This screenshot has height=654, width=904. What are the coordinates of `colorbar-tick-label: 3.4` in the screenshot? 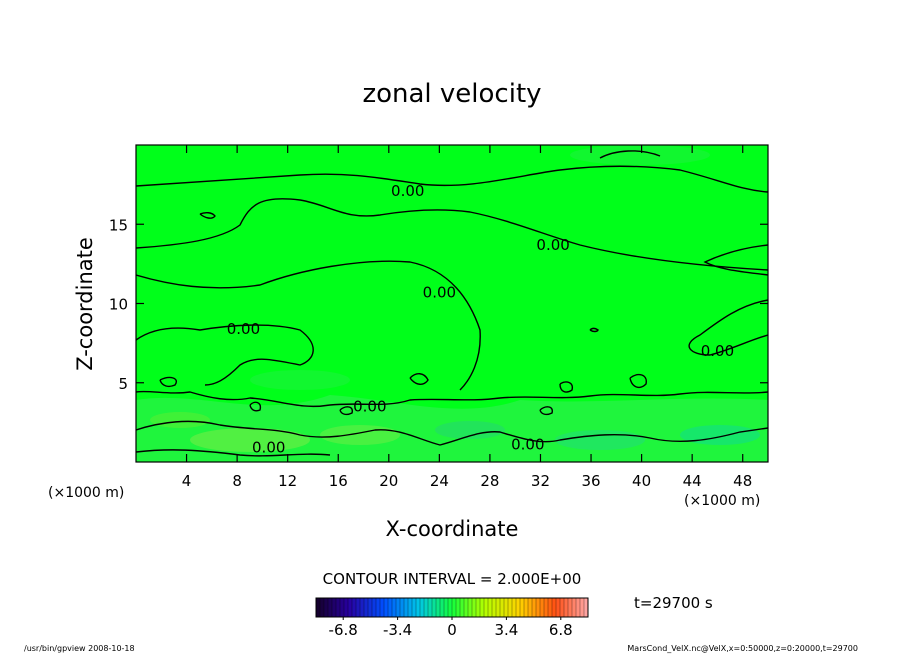 It's located at (506, 630).